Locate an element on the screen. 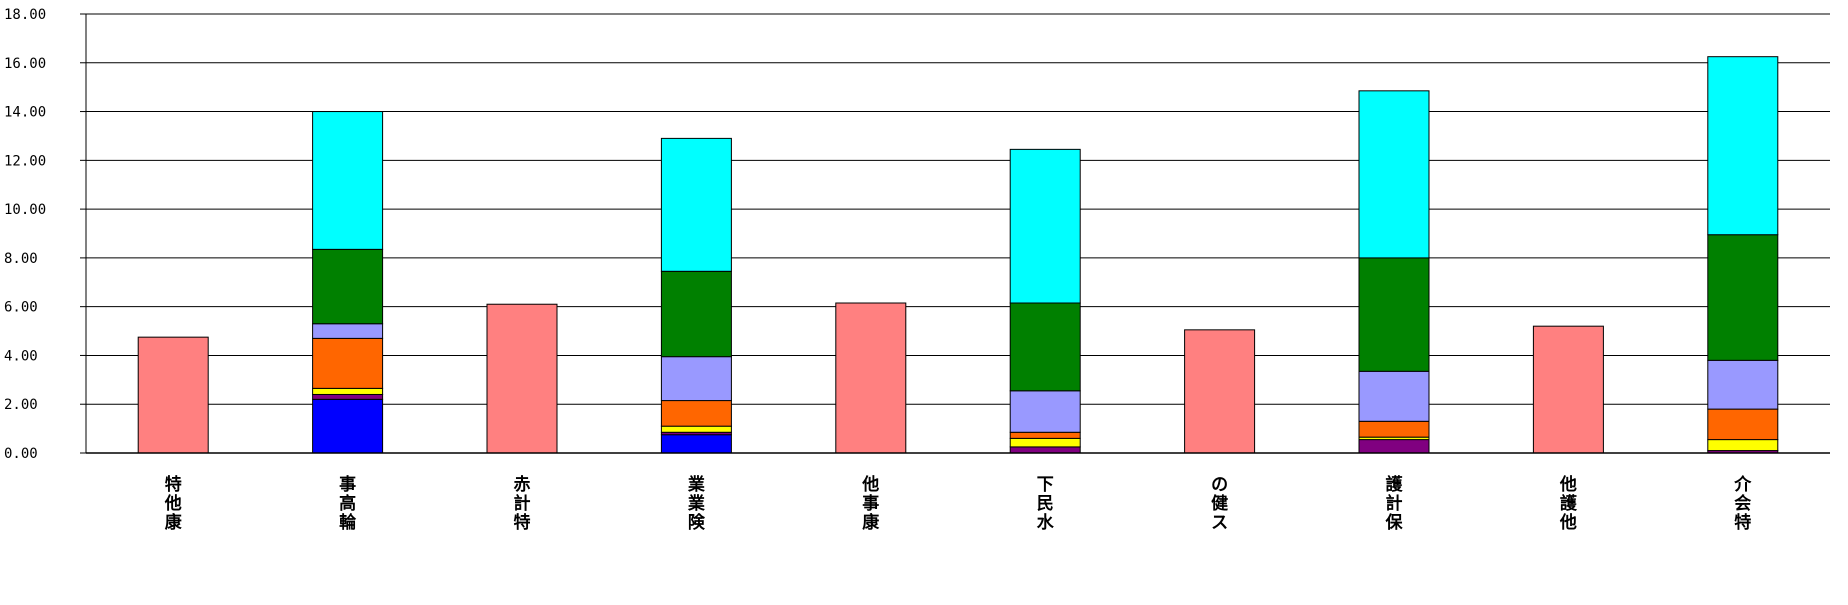 The width and height of the screenshot is (1848, 605). y-tick-label: 6.00 is located at coordinates (21, 308).